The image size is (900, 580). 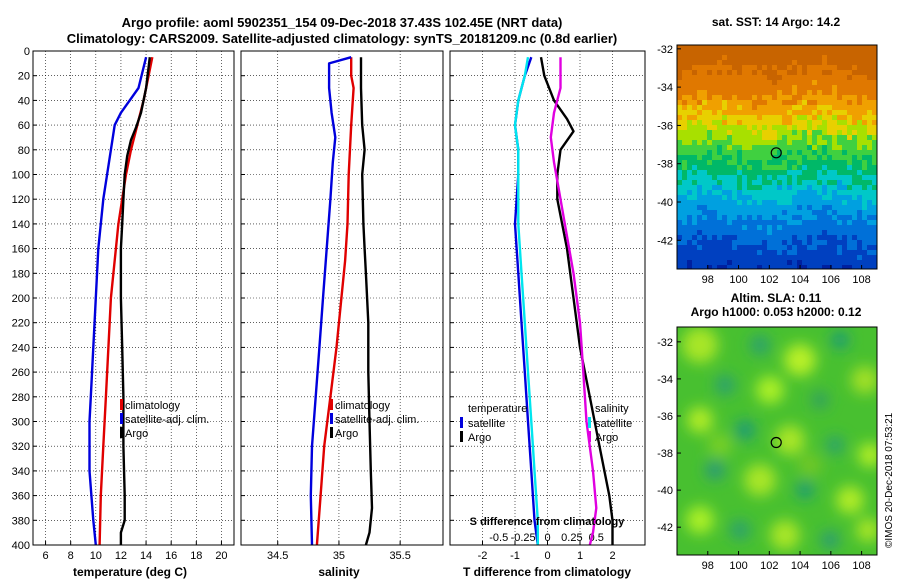 I want to click on top-tick-label: -0.5, so click(x=498, y=538).